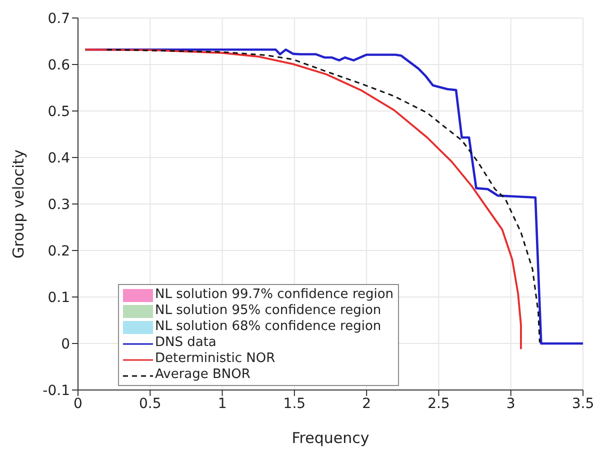 The width and height of the screenshot is (607, 471). Describe the element at coordinates (511, 404) in the screenshot. I see `x-tick-label: 3` at that location.